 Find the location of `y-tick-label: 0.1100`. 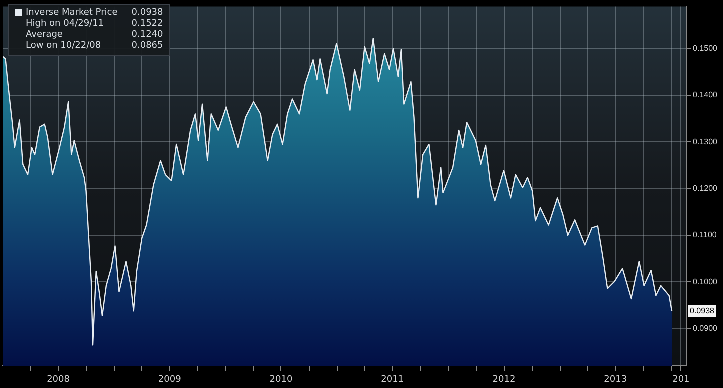

y-tick-label: 0.1100 is located at coordinates (705, 235).